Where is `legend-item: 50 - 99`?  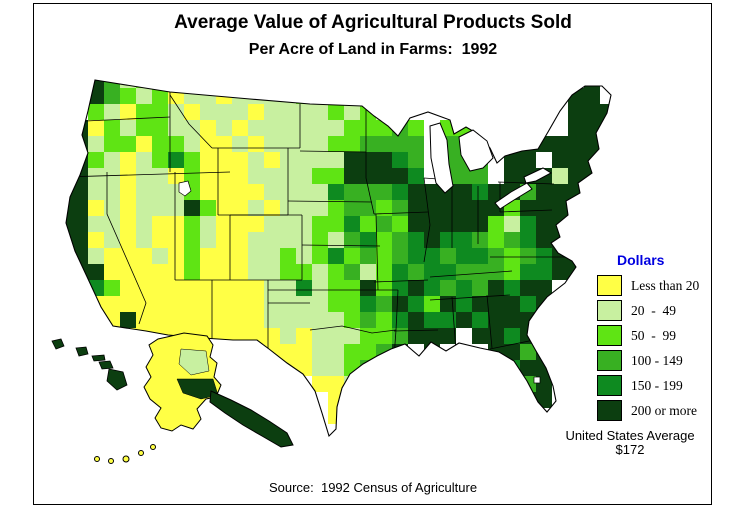 legend-item: 50 - 99 is located at coordinates (655, 335).